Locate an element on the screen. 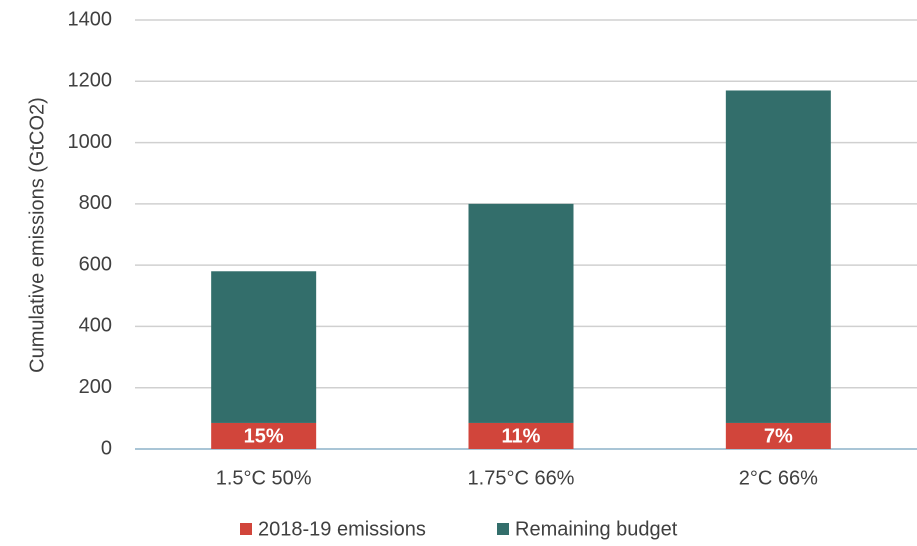 Image resolution: width=917 pixels, height=546 pixels. bar-annotation: 15% is located at coordinates (264, 436).